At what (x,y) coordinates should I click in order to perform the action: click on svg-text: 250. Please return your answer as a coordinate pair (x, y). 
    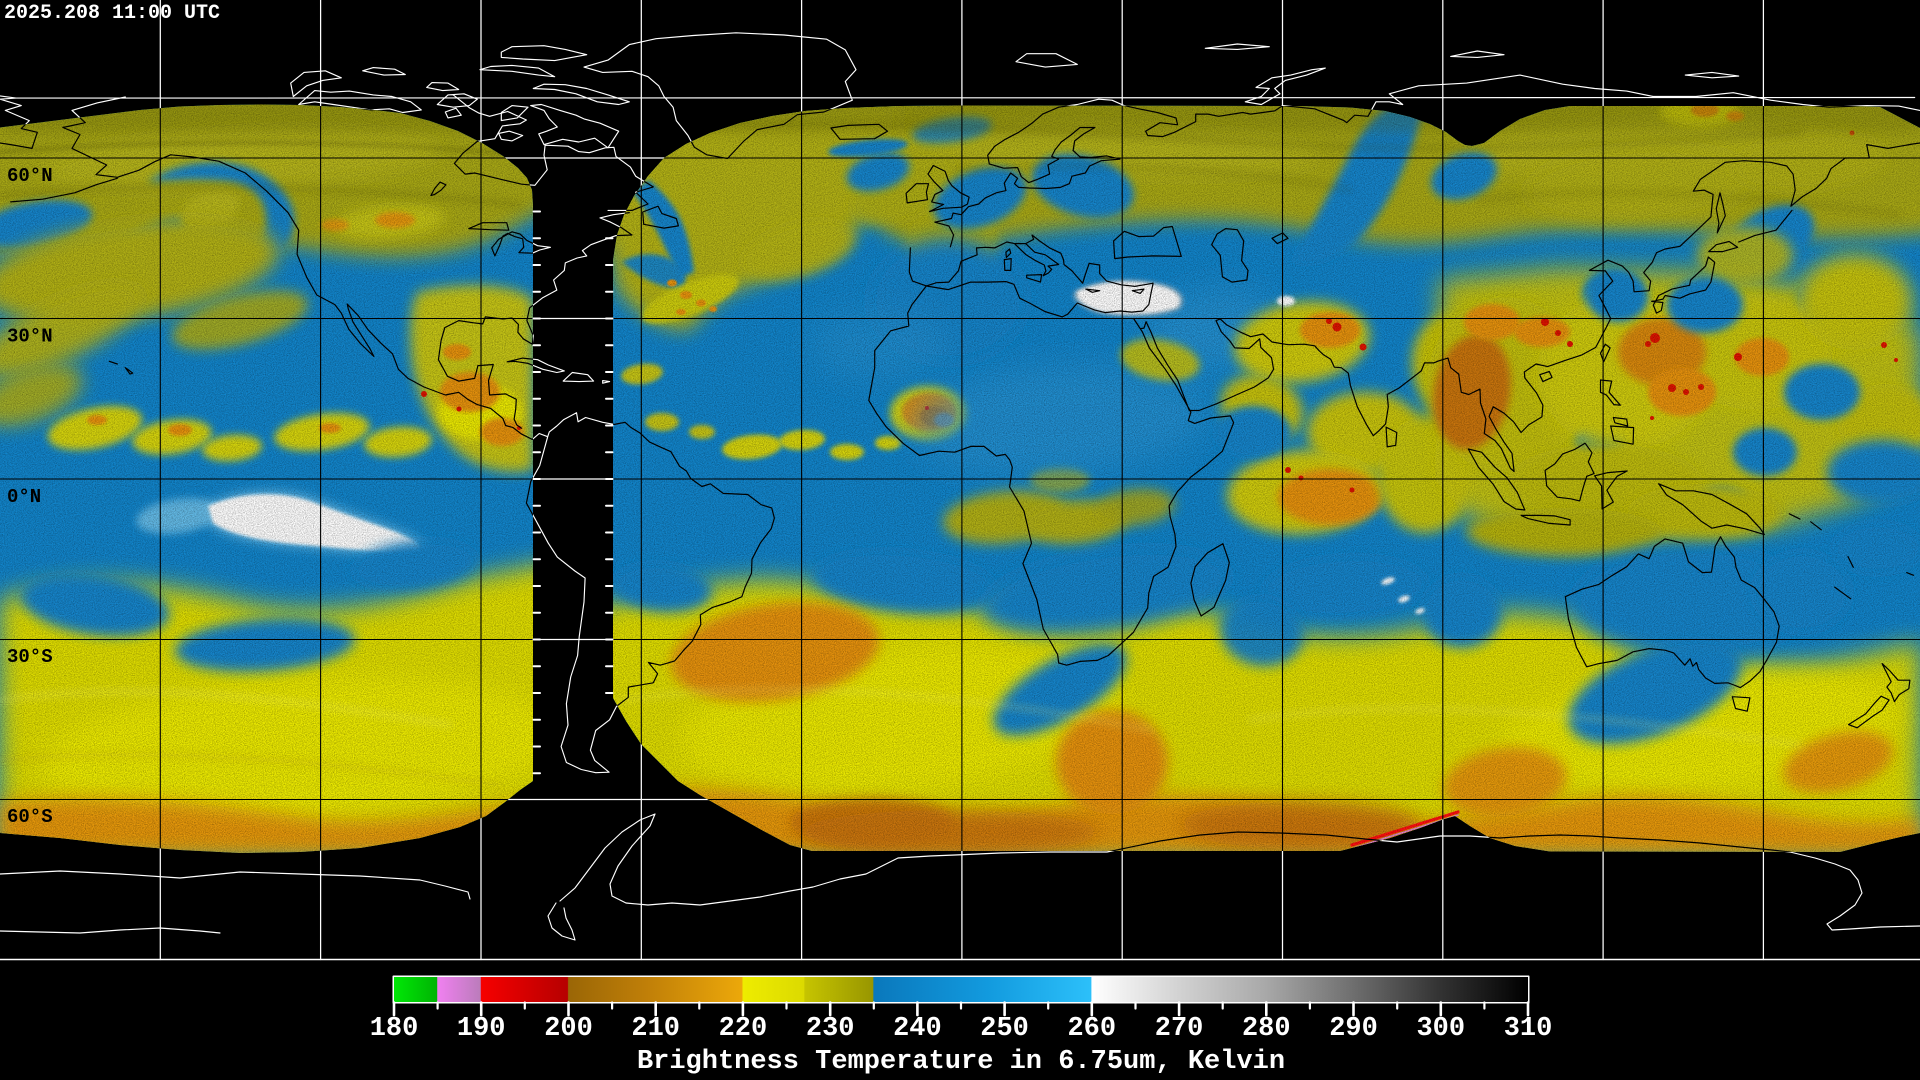
    Looking at the image, I should click on (1004, 1029).